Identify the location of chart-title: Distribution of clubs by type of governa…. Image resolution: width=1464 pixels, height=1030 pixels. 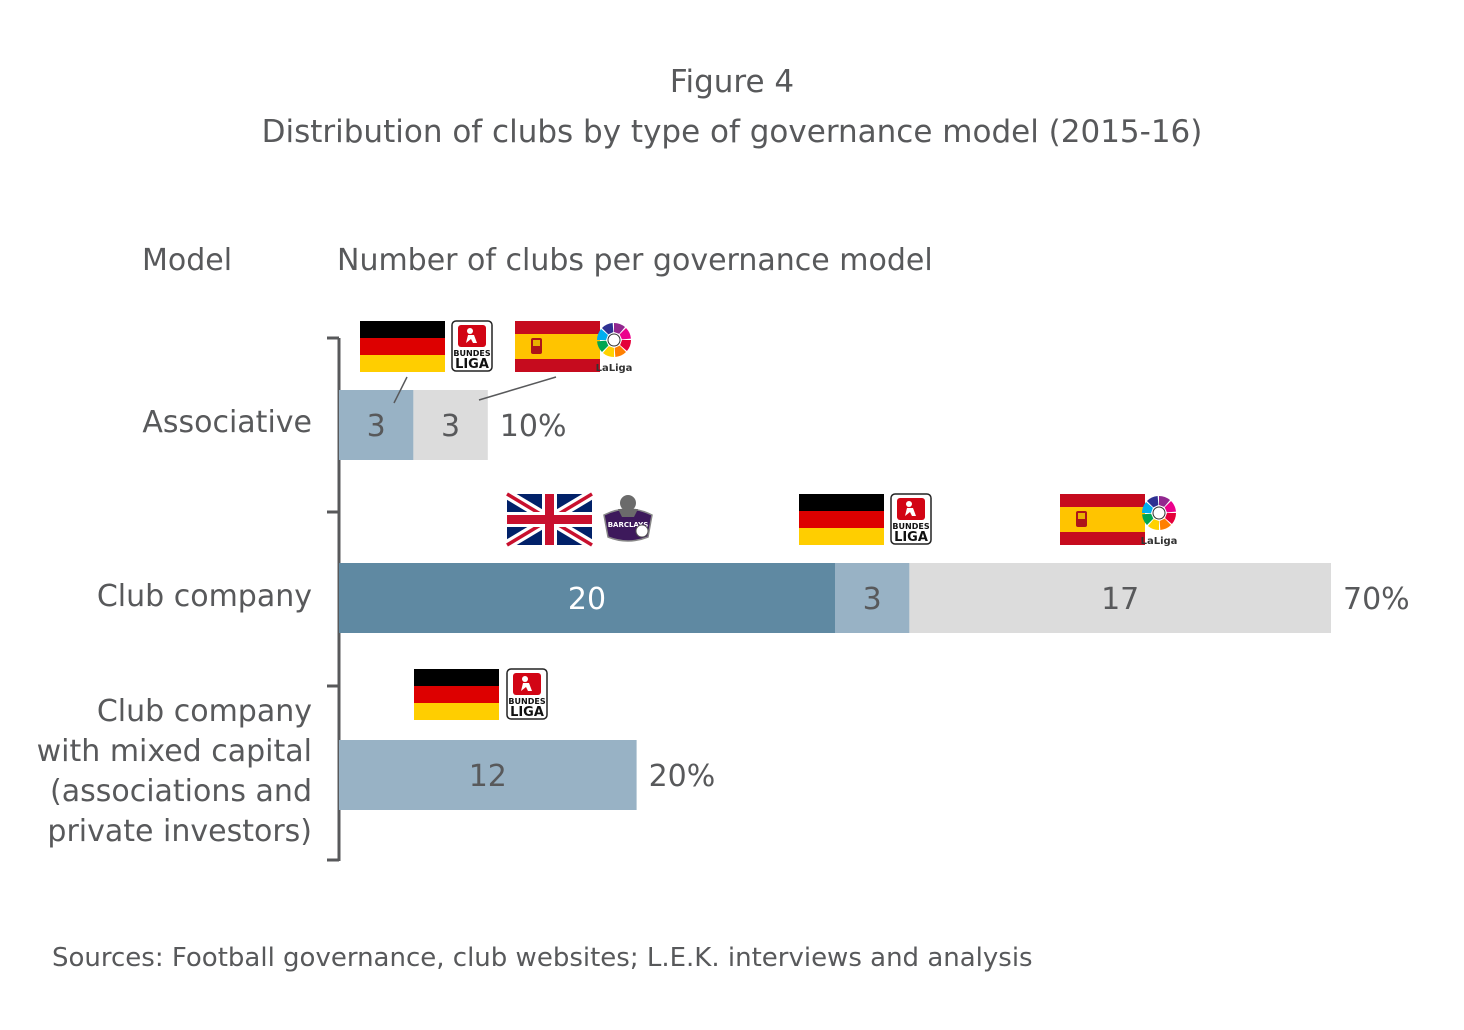
(732, 132).